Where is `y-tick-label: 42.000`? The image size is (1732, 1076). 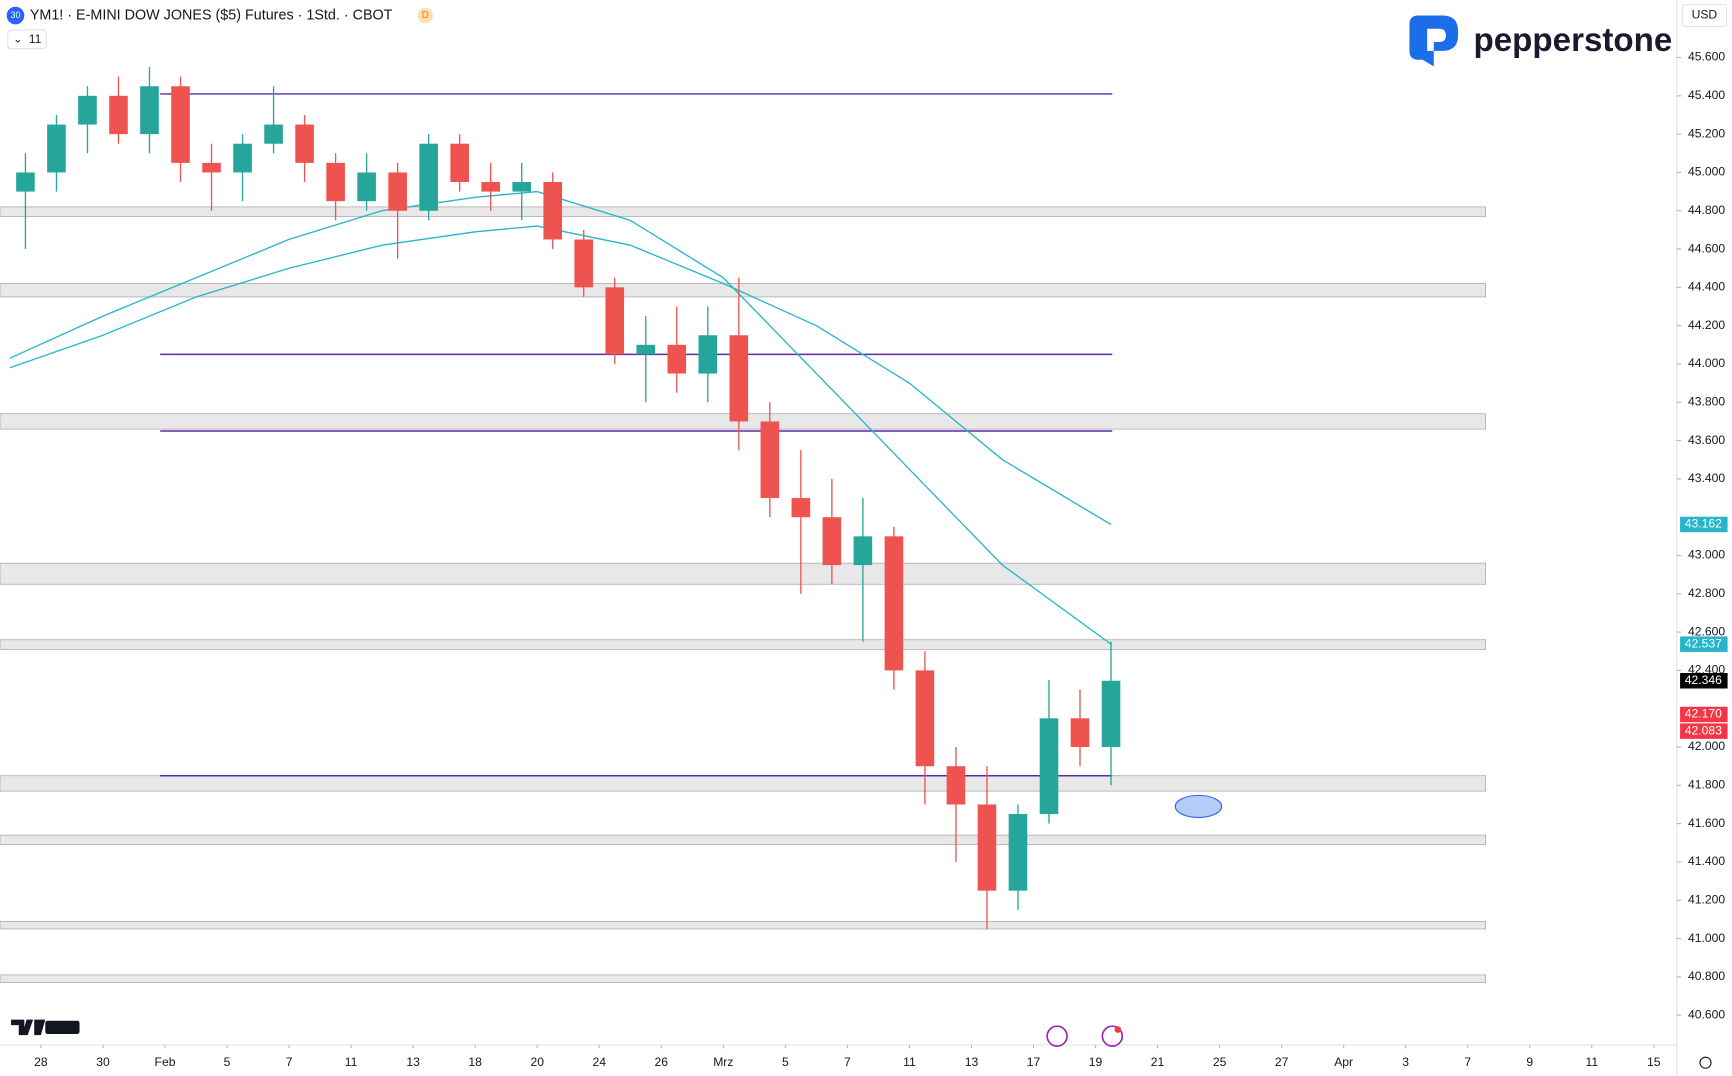 y-tick-label: 42.000 is located at coordinates (1706, 746).